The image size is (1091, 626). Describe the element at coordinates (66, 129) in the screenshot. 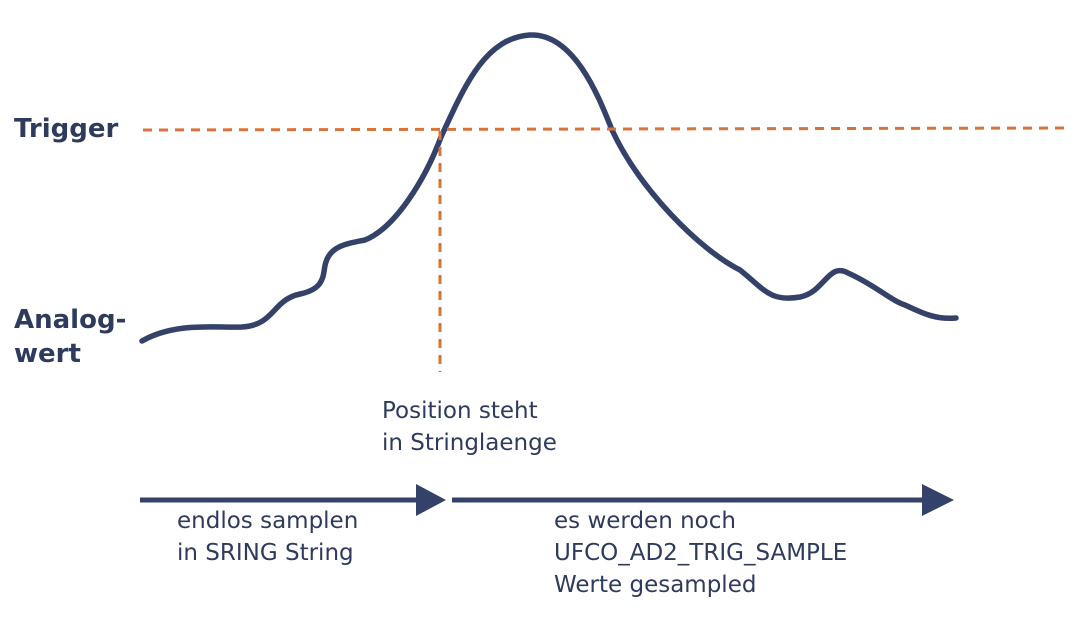

I see `trigger-label: Trigger` at that location.